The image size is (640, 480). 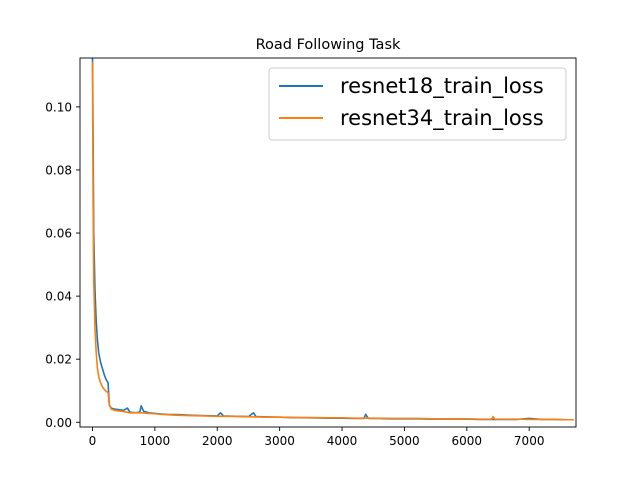 What do you see at coordinates (58, 234) in the screenshot?
I see `y-tick-label: 0.06` at bounding box center [58, 234].